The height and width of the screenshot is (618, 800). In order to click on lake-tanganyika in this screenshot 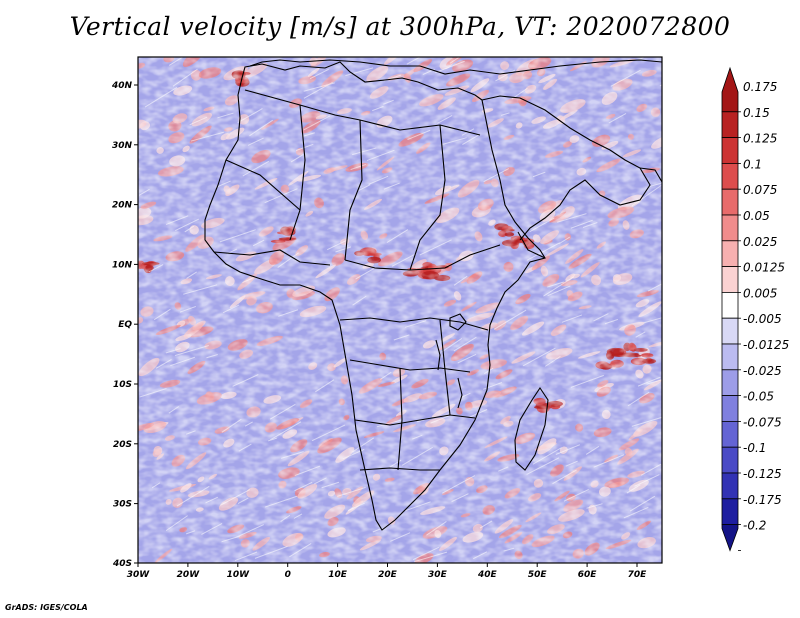, I will do `click(438, 355)`.